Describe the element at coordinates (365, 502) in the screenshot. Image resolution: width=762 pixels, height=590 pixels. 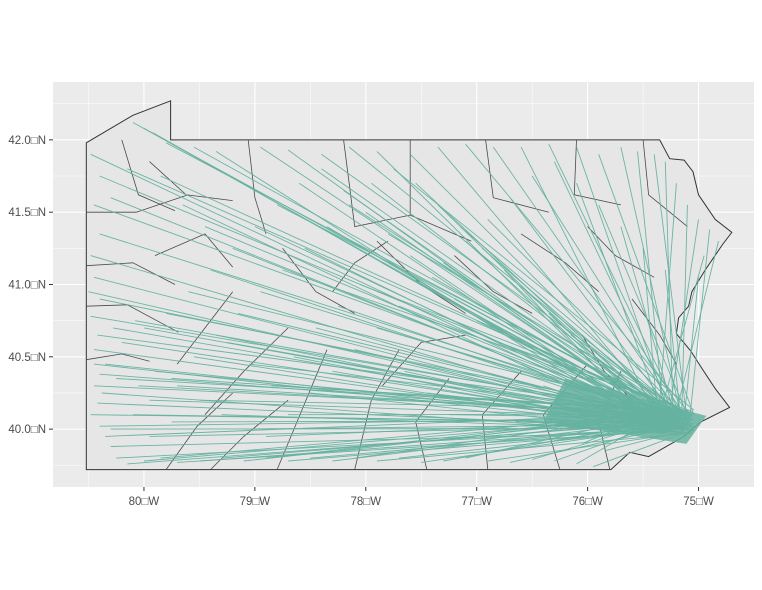
I see `x-tick-label: 78□W` at that location.